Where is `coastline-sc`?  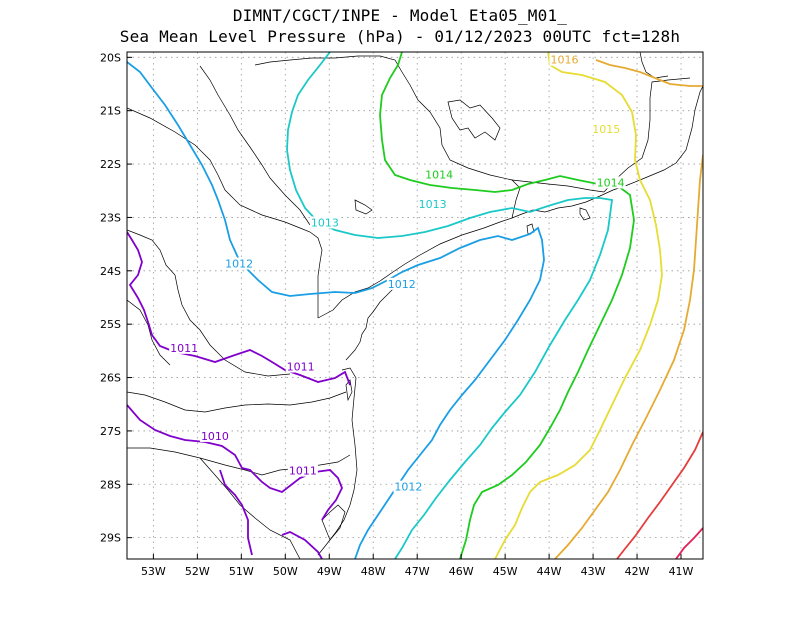 coastline-sc is located at coordinates (337, 461).